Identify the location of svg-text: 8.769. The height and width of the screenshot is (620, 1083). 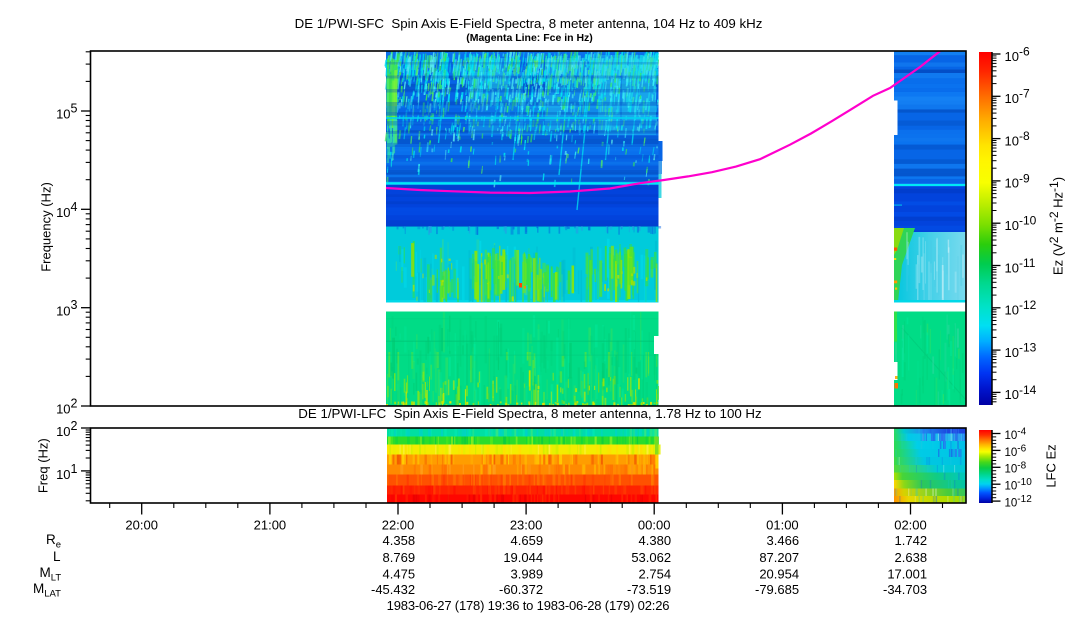
(399, 557).